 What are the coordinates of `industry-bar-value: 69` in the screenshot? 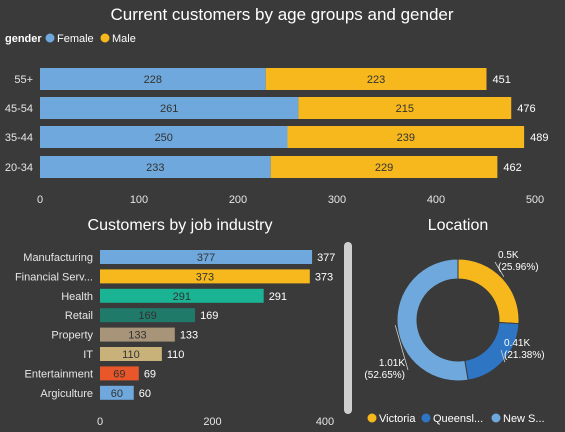 It's located at (119, 374).